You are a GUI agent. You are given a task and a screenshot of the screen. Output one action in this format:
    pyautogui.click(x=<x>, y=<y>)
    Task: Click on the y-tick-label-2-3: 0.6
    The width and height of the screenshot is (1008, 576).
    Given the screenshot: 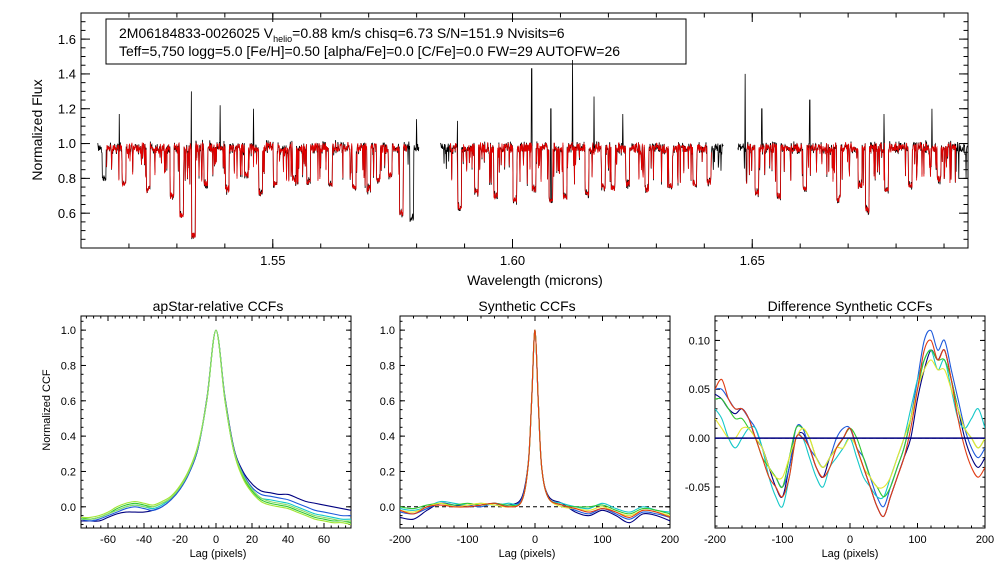 What is the action you would take?
    pyautogui.click(x=387, y=402)
    